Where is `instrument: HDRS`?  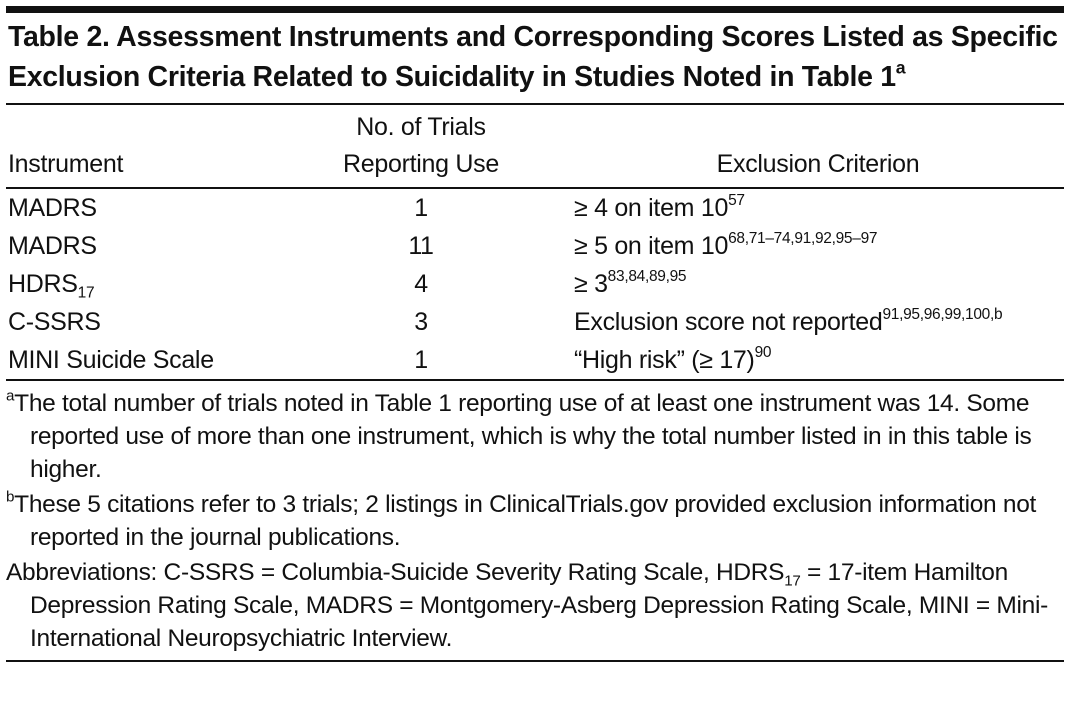
instrument: HDRS is located at coordinates (43, 283).